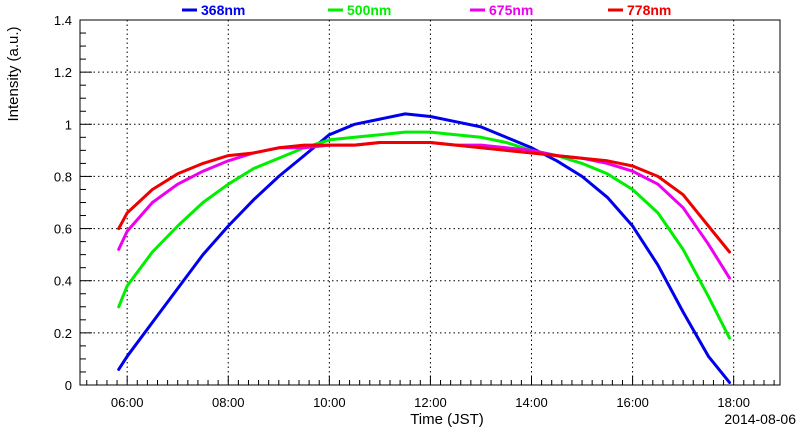 The height and width of the screenshot is (434, 800). I want to click on y-tick-label: 0.8, so click(63, 176).